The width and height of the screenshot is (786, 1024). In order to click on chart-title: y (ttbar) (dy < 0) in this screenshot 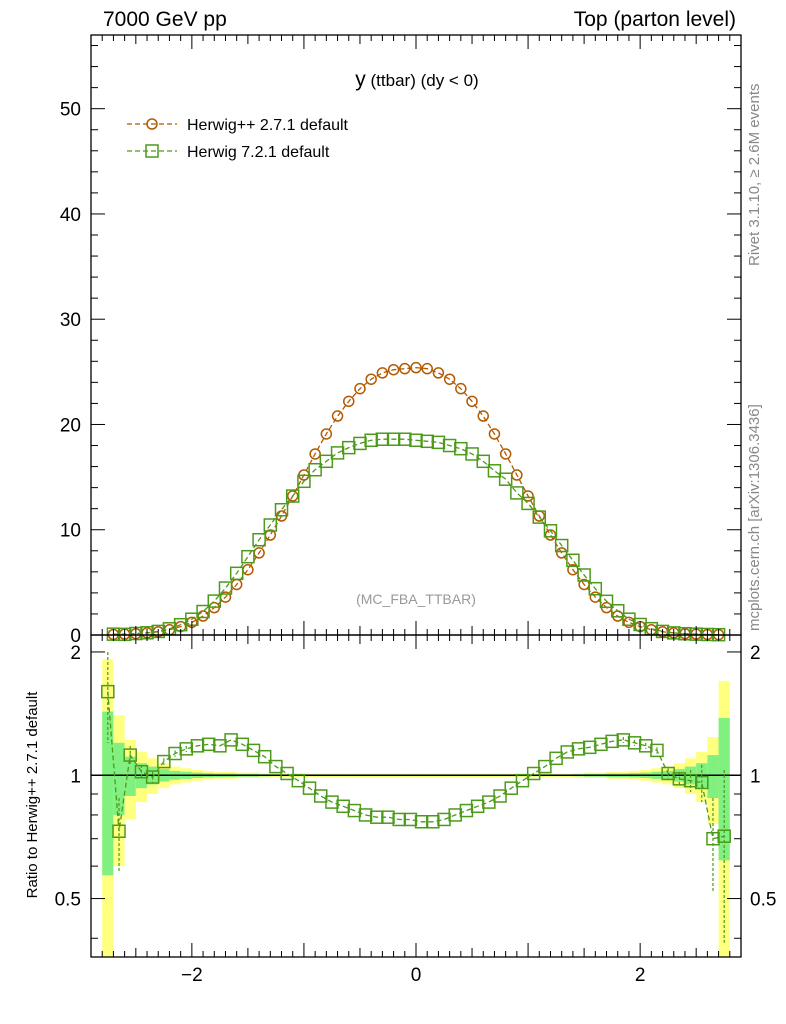, I will do `click(416, 79)`.